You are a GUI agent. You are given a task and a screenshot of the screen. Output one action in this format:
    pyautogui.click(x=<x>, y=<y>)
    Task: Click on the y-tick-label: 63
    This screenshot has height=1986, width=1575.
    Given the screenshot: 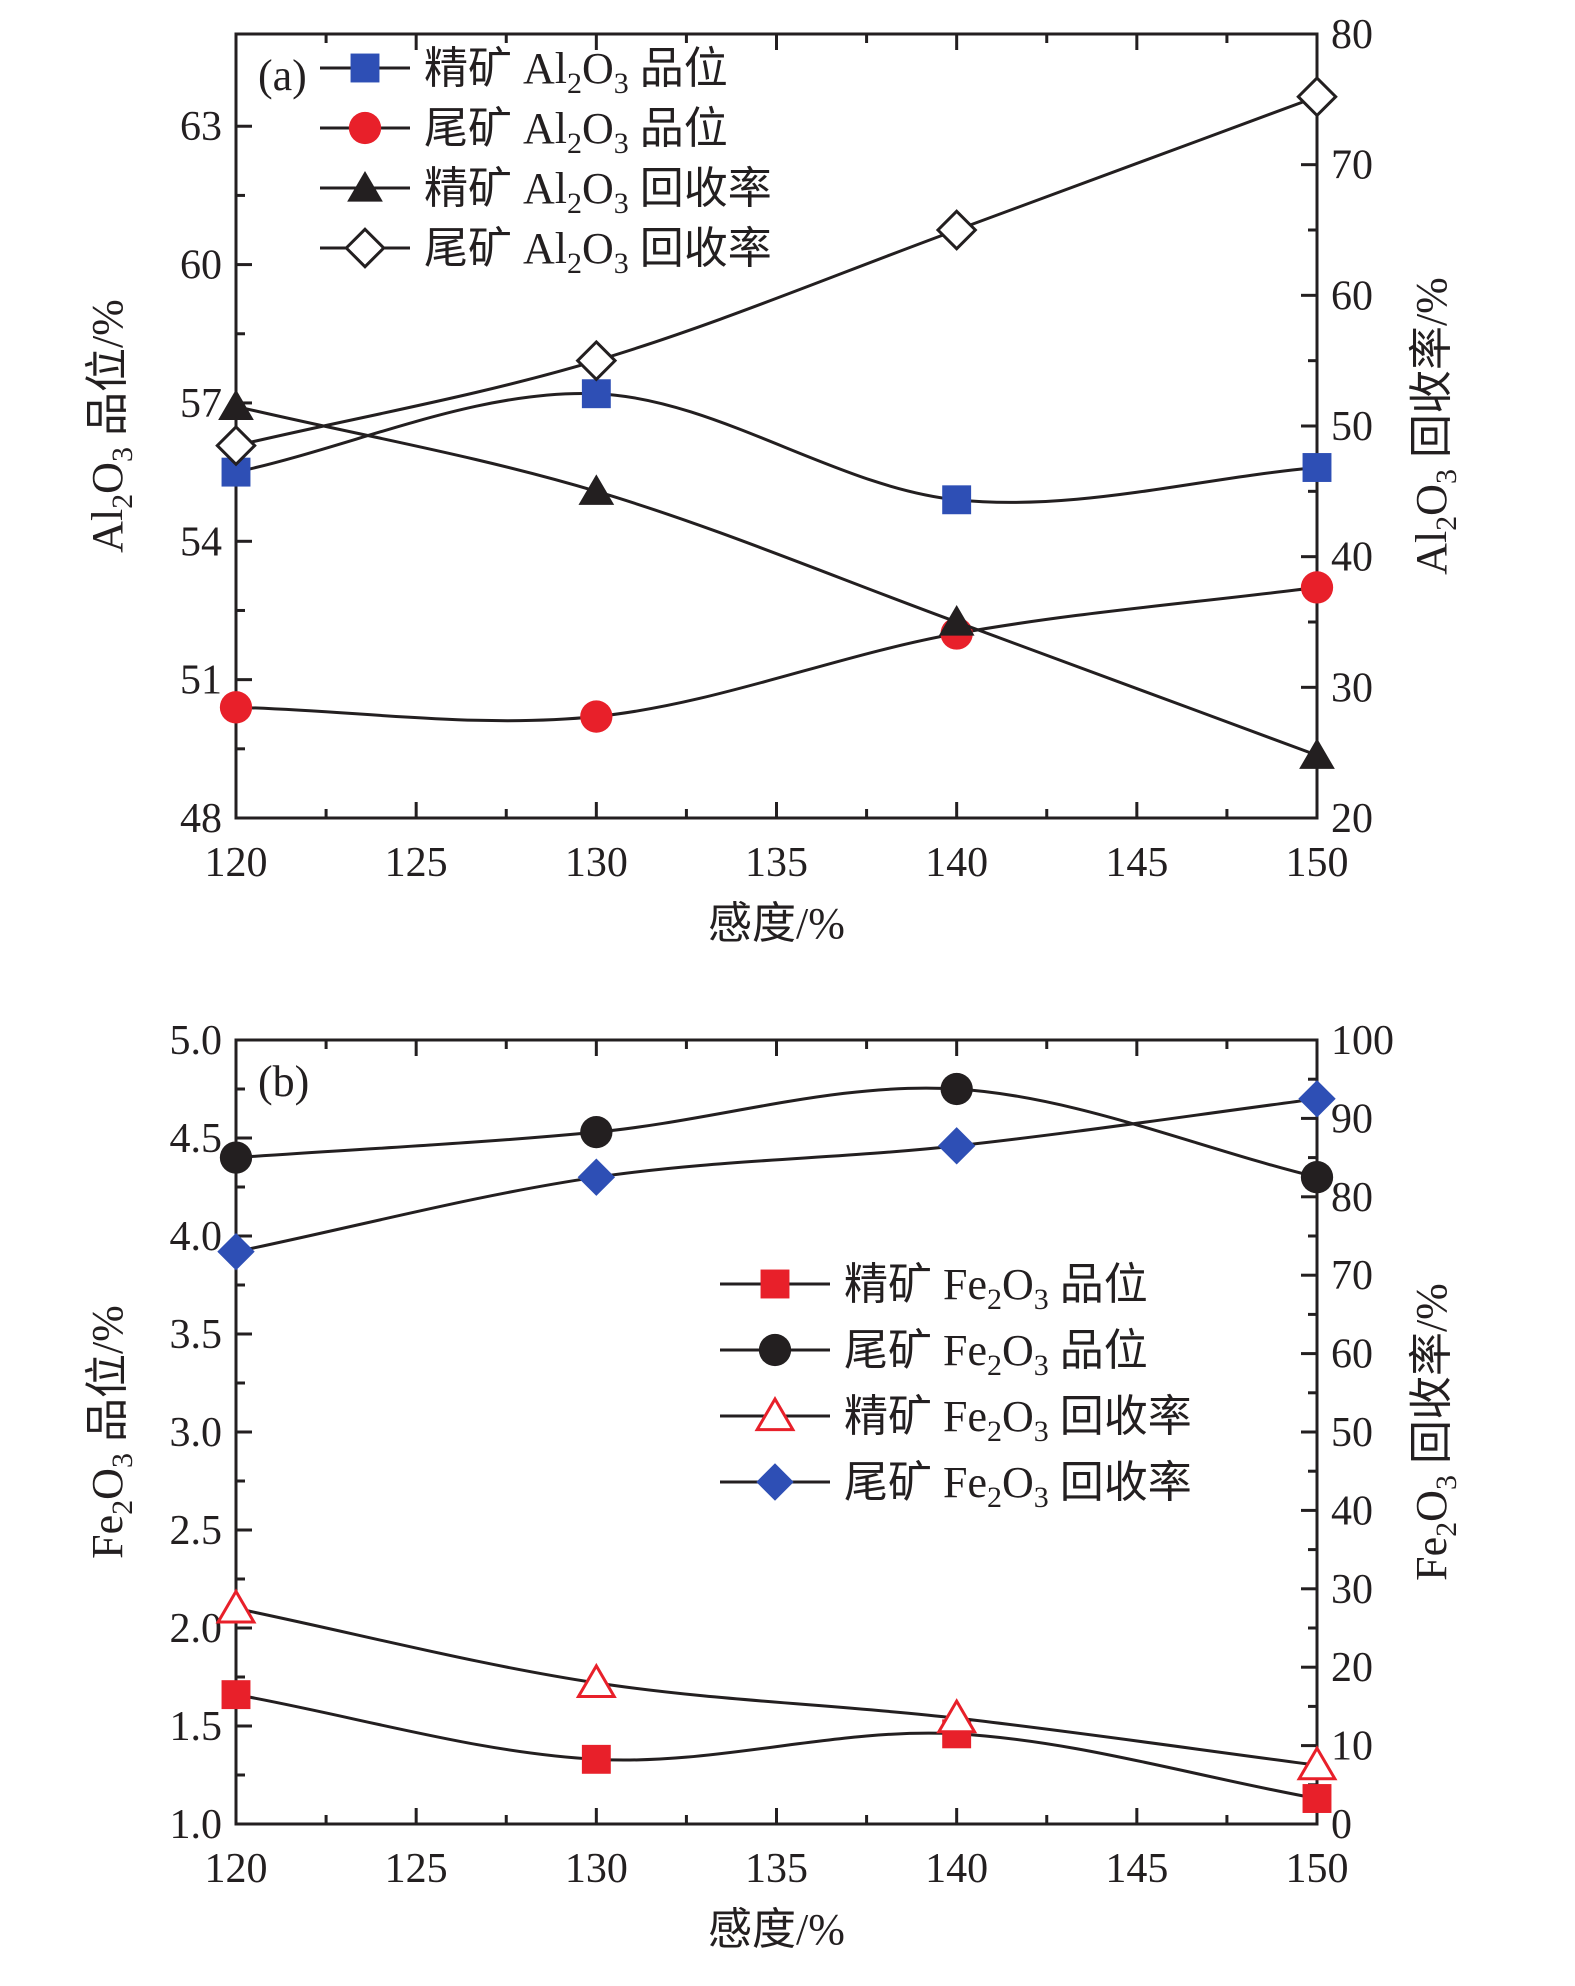 What is the action you would take?
    pyautogui.click(x=201, y=127)
    